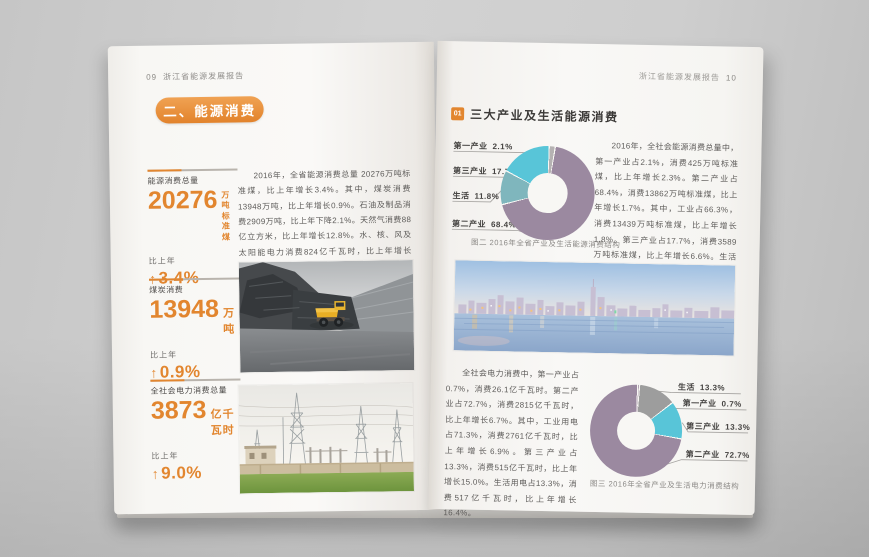  Describe the element at coordinates (458, 114) in the screenshot. I see `section-number-badge: 01` at that location.